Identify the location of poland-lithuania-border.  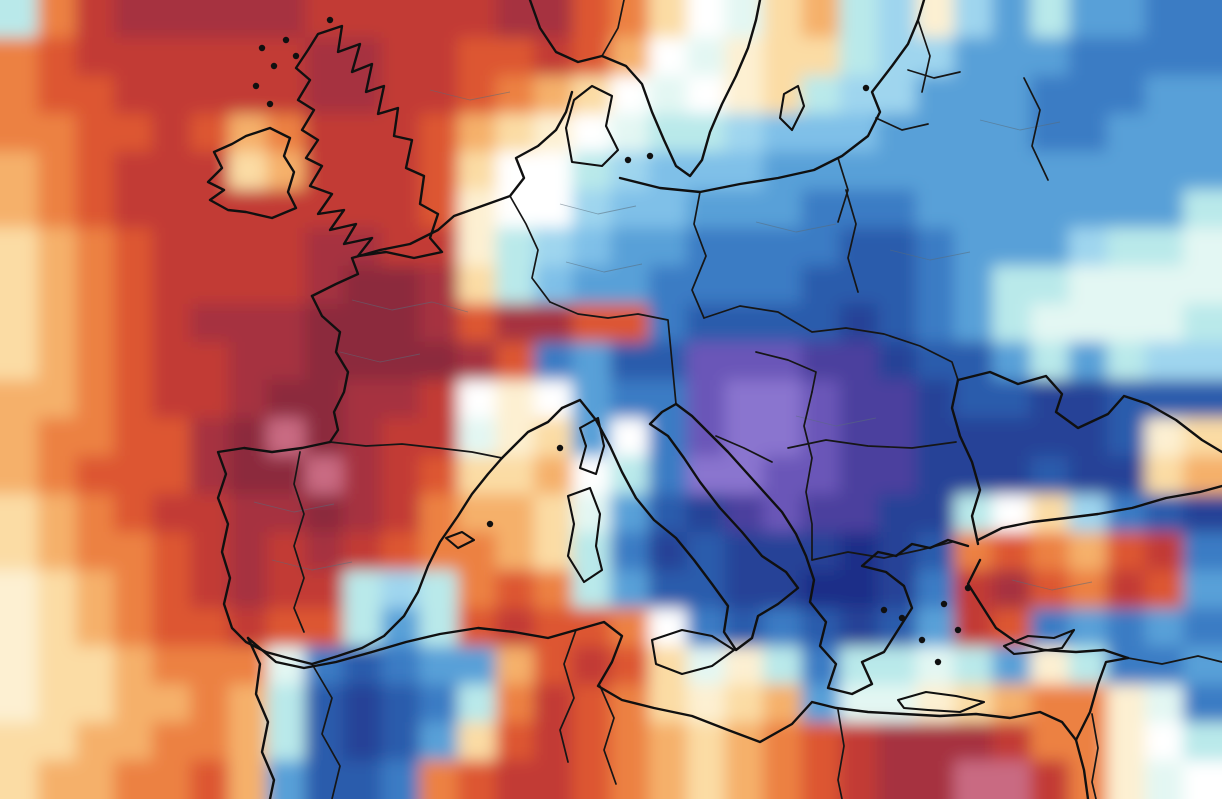
(843, 190).